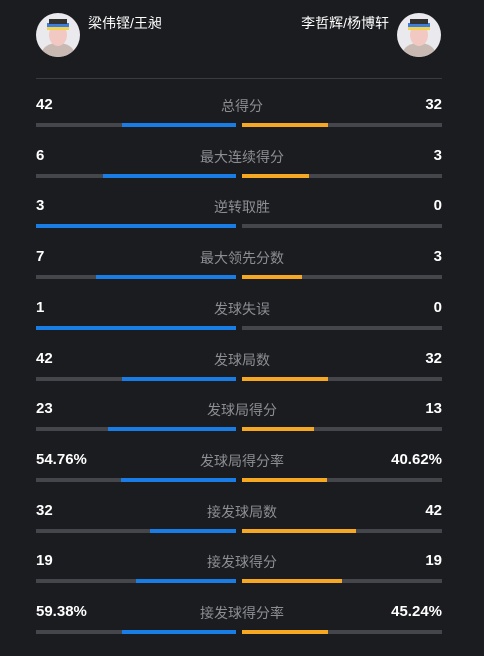  I want to click on right-value: 19, so click(433, 561).